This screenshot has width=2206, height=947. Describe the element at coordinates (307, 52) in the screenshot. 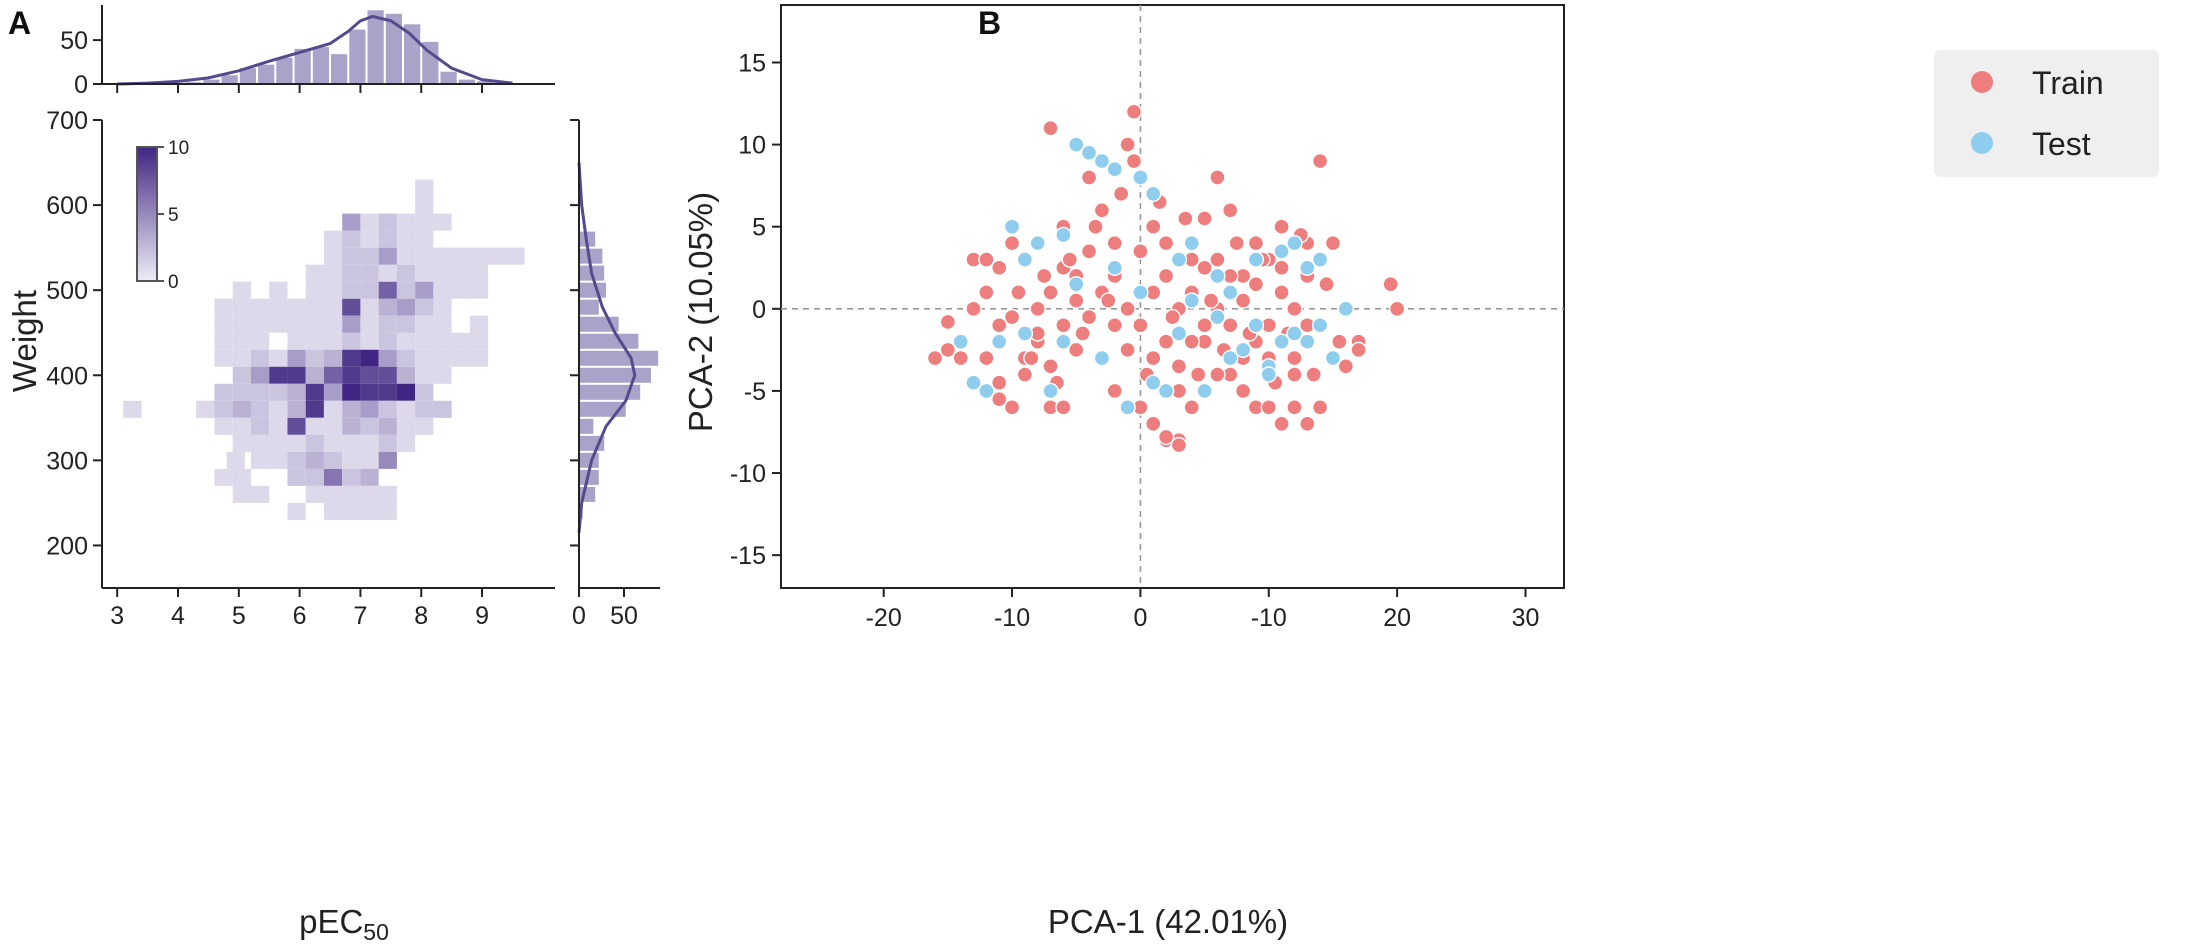

I see `panel-a-top-histogram: 0 50` at that location.